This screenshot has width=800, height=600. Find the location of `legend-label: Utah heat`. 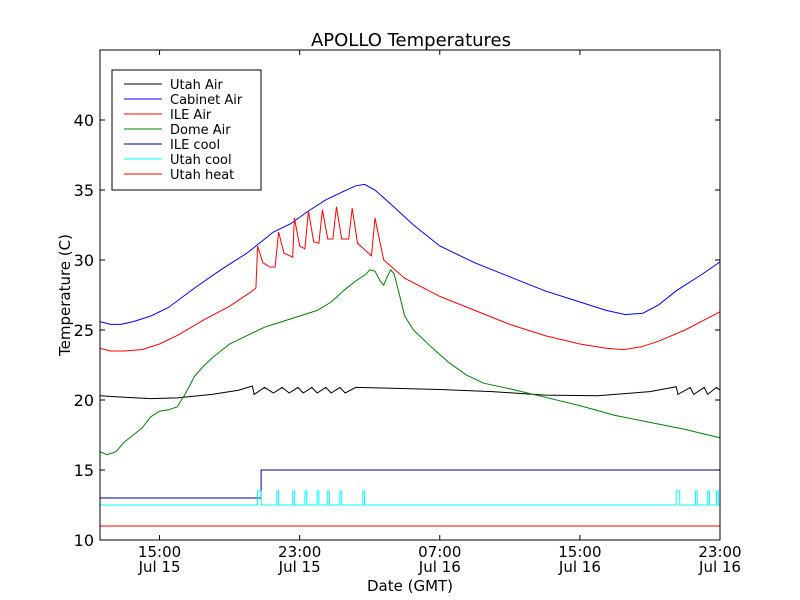

legend-label: Utah heat is located at coordinates (202, 175).